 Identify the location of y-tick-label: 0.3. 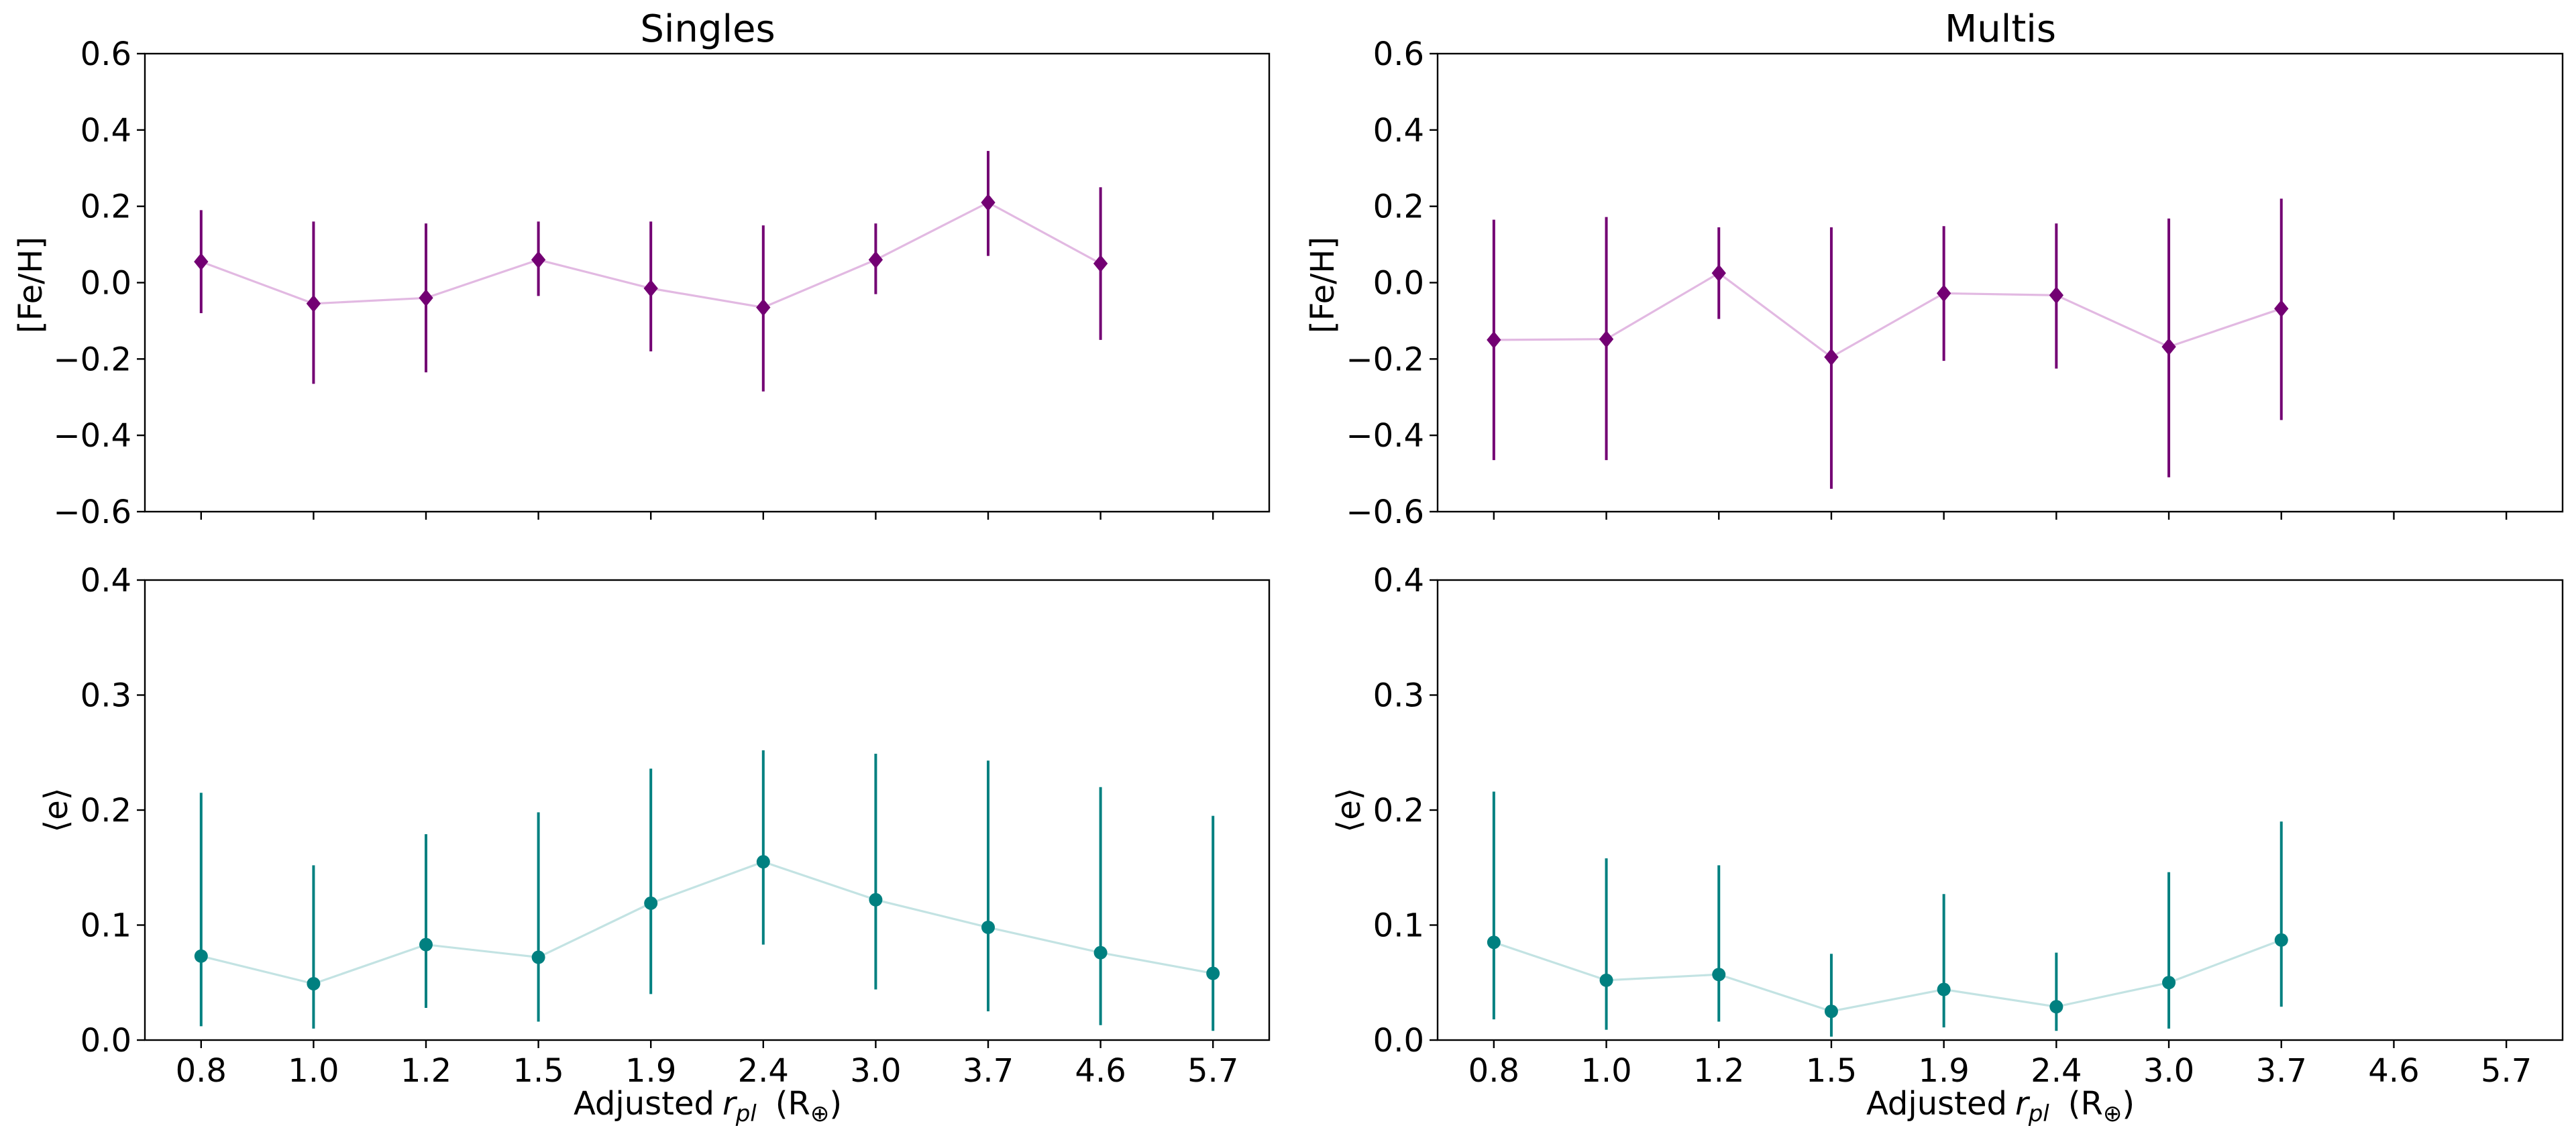
(1398, 696).